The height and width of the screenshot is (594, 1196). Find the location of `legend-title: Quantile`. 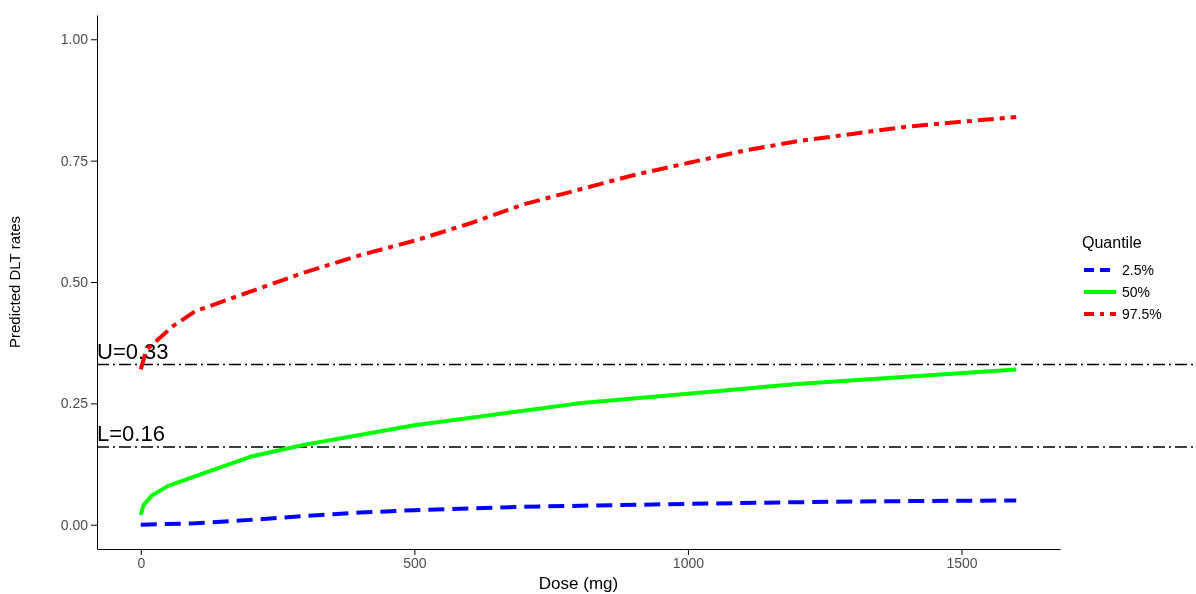

legend-title: Quantile is located at coordinates (1112, 242).